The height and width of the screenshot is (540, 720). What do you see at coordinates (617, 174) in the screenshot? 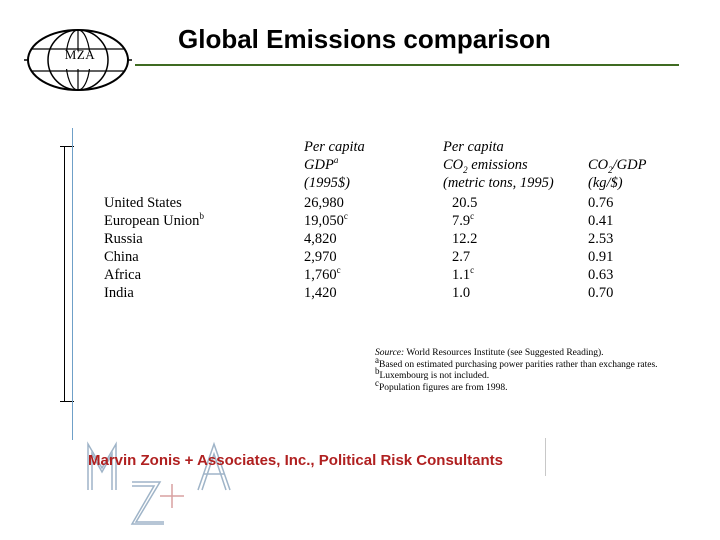
I see `header-intensity: CO2/GDP (kg/$)` at bounding box center [617, 174].